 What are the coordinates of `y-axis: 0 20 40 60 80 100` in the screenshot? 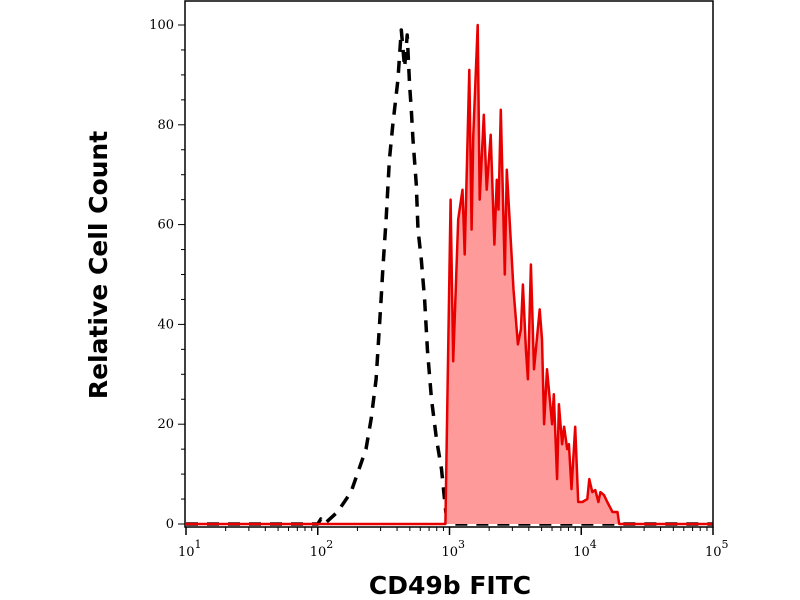 It's located at (167, 275).